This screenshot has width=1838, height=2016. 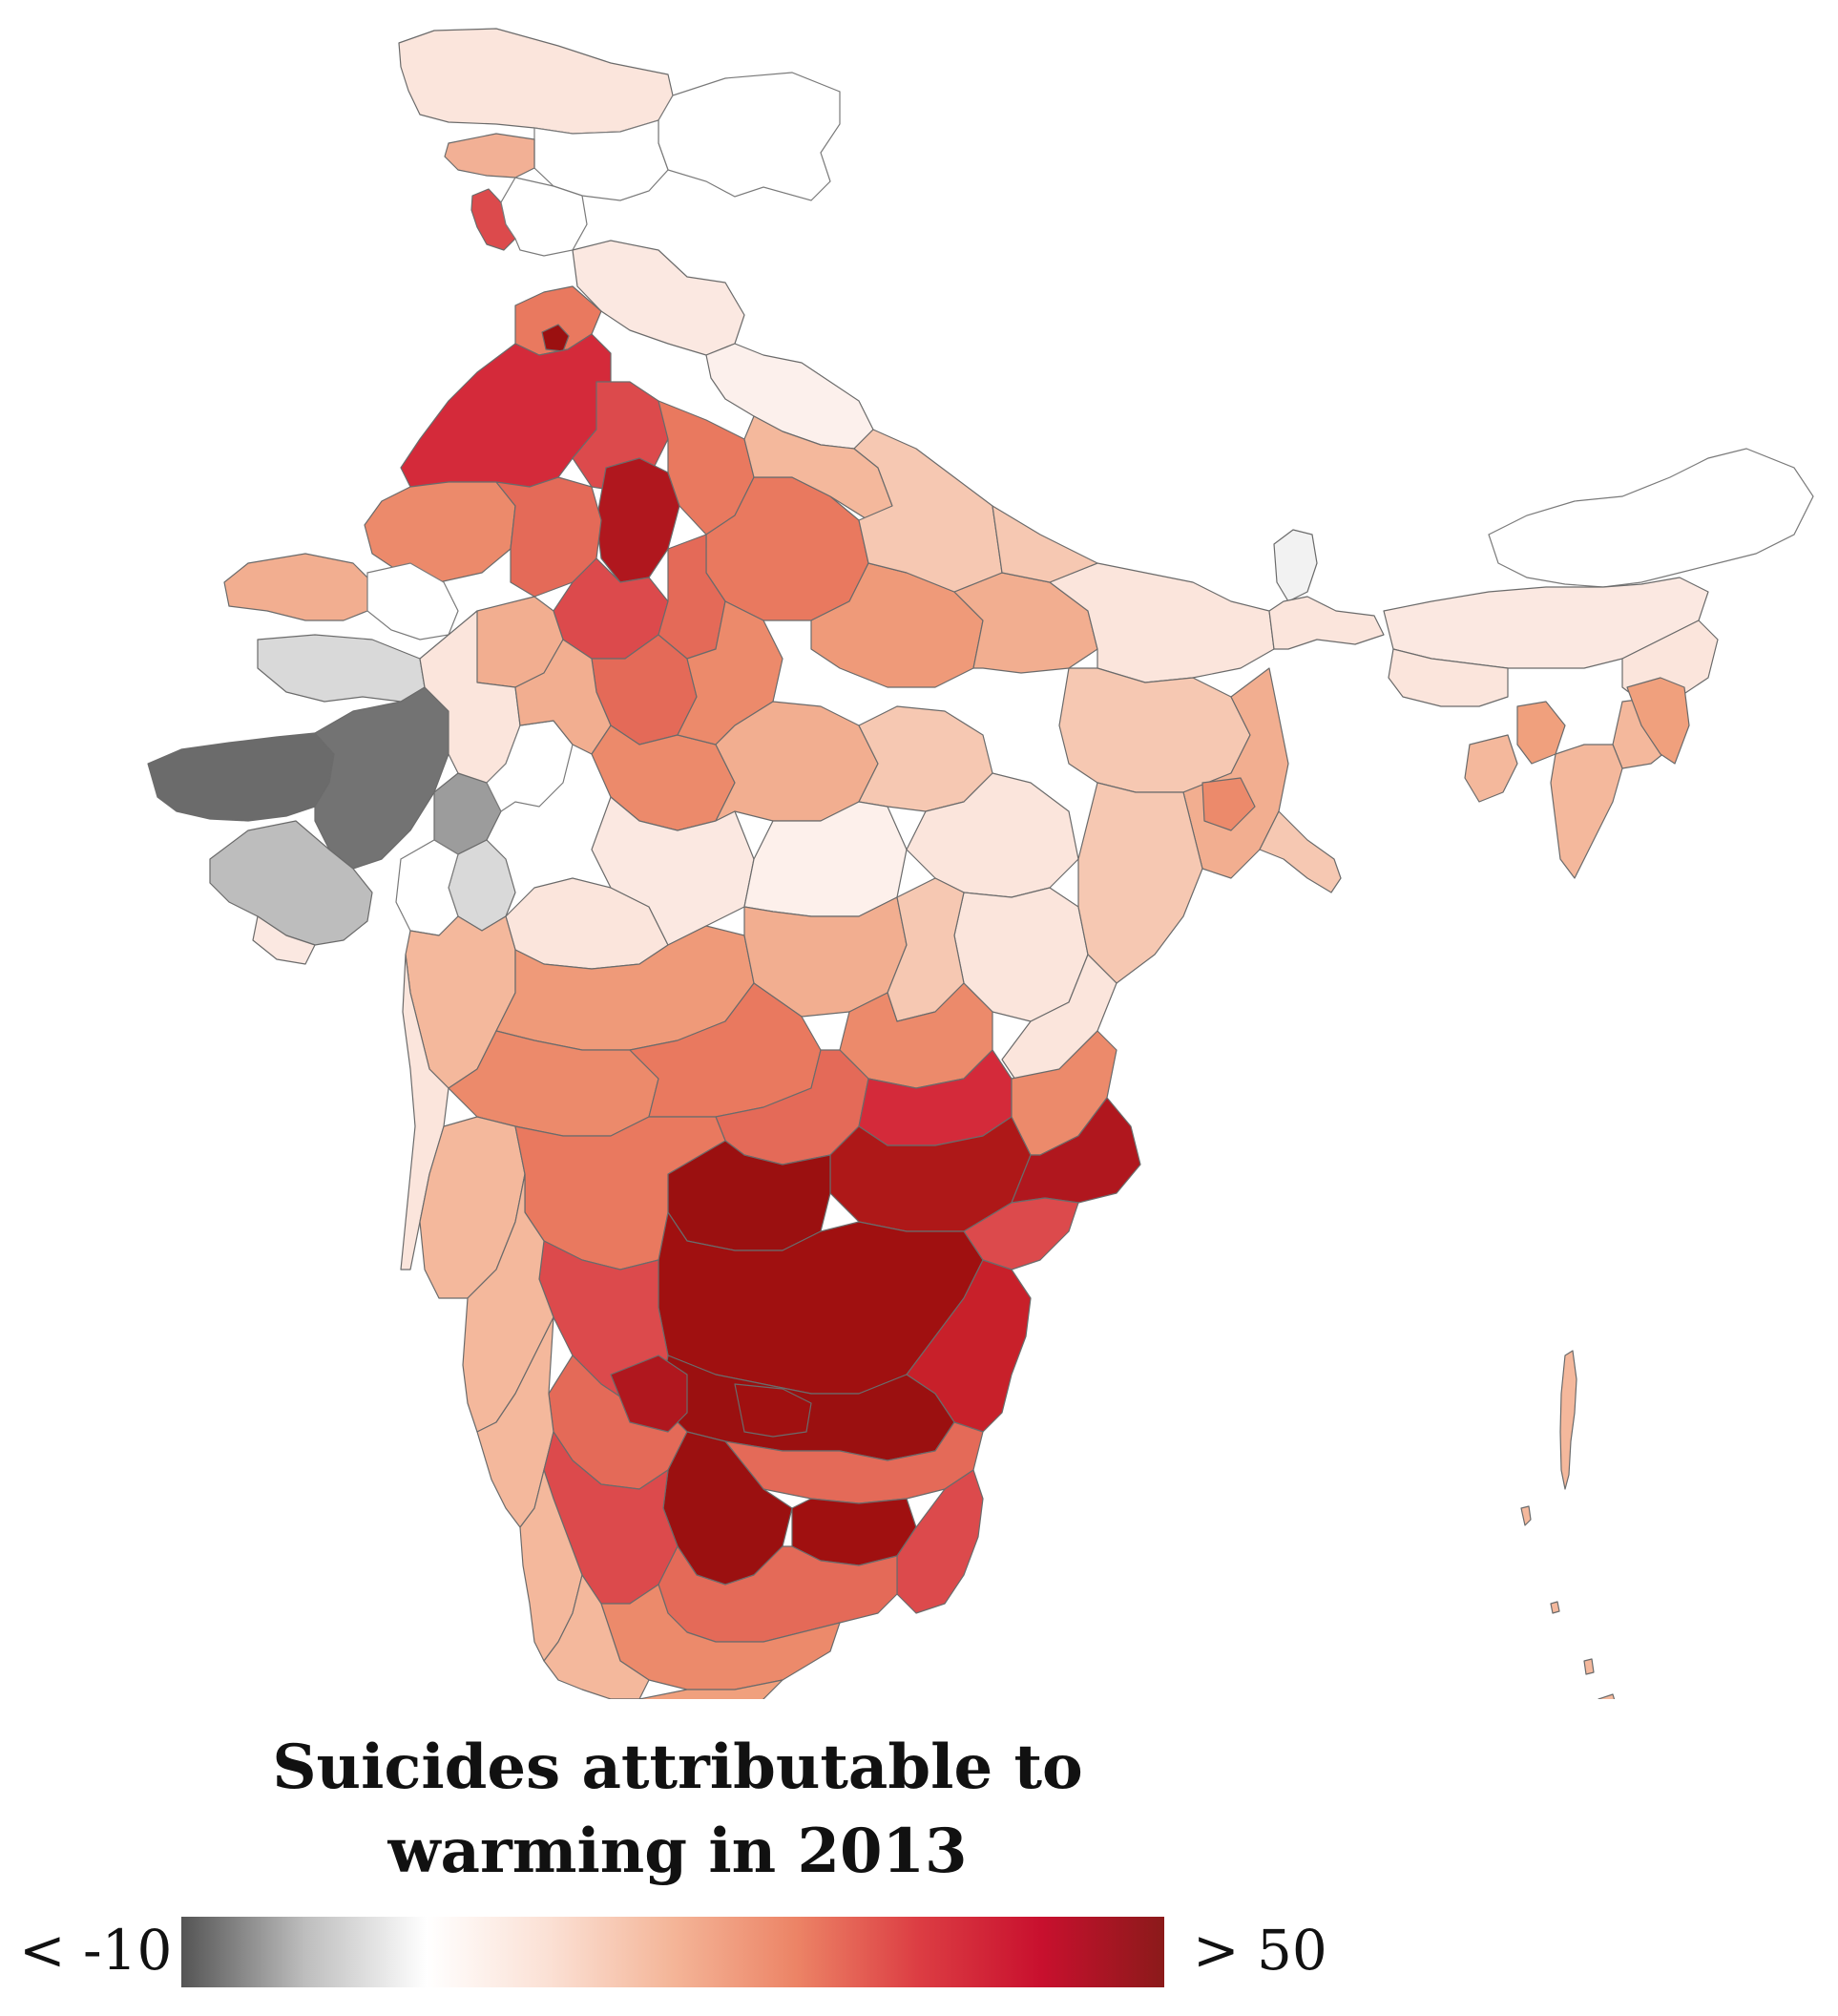 What do you see at coordinates (637, 520) in the screenshot?
I see `region-haryana-dark` at bounding box center [637, 520].